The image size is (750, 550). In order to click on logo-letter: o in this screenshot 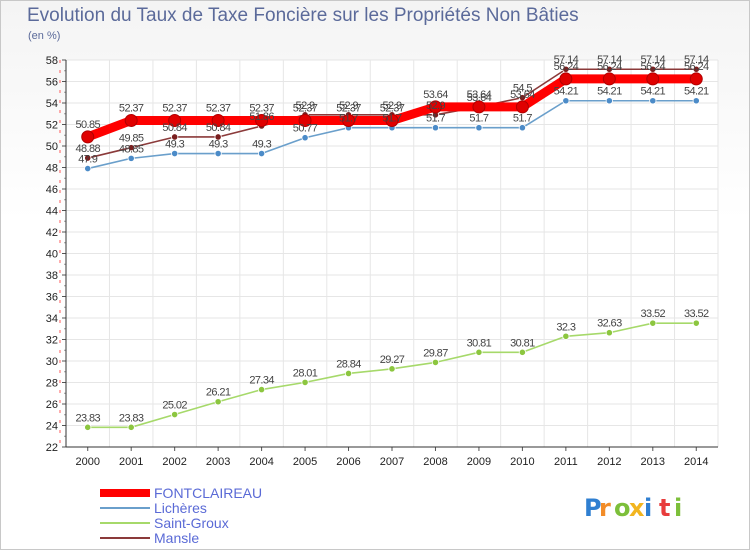, I will do `click(622, 508)`.